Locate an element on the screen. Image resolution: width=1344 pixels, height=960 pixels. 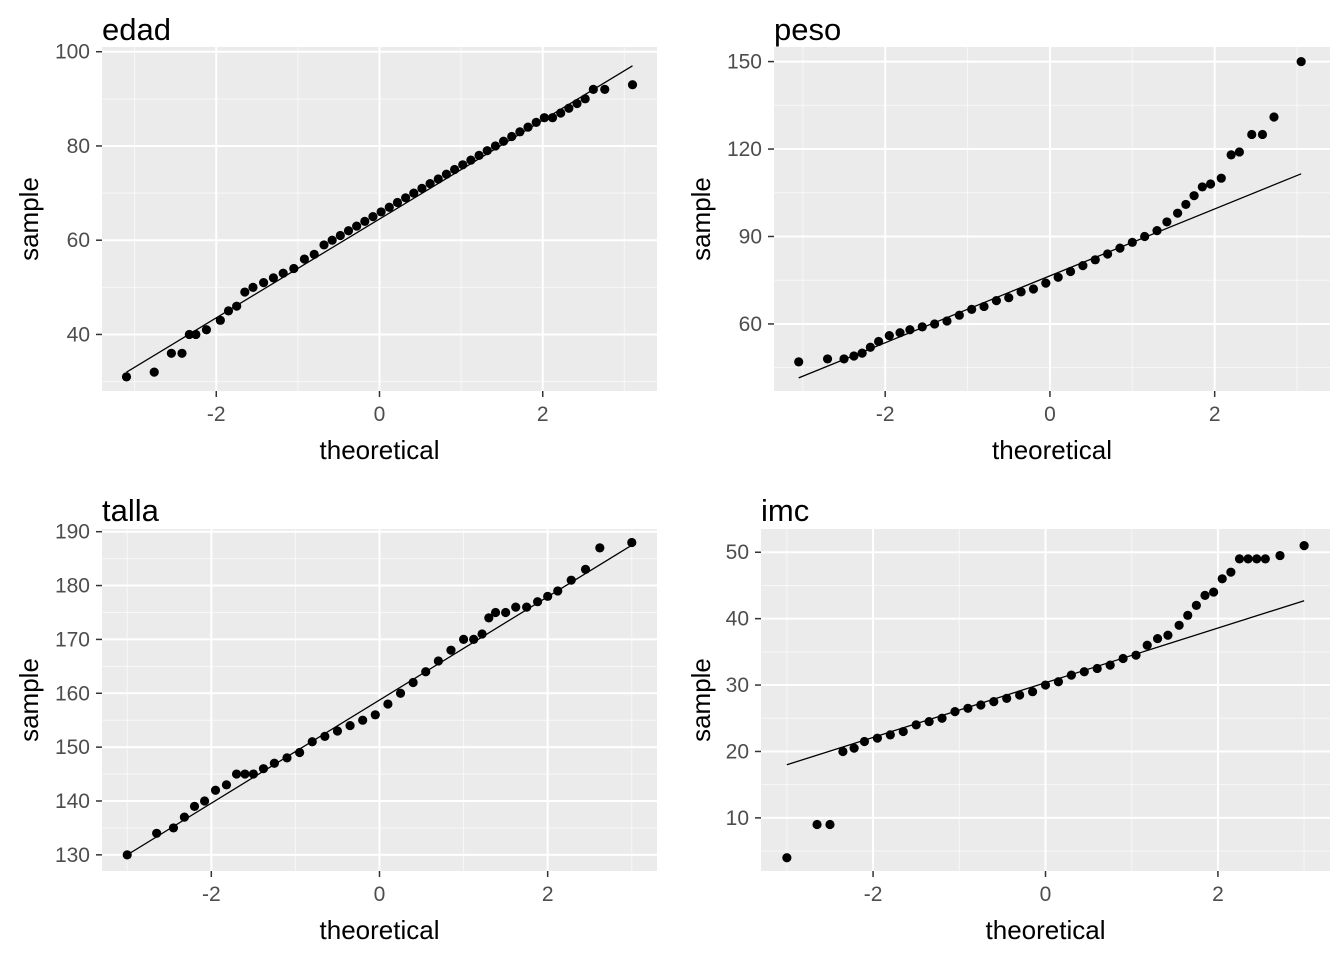
panel-title: imc is located at coordinates (785, 510).